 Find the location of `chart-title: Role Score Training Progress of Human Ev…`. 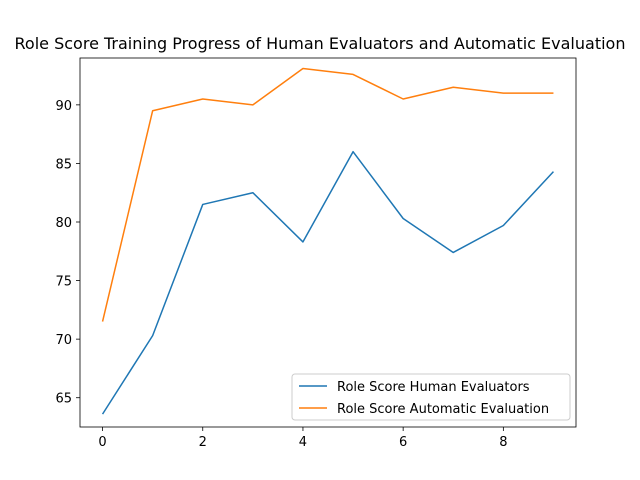

chart-title: Role Score Training Progress of Human Ev… is located at coordinates (320, 43).